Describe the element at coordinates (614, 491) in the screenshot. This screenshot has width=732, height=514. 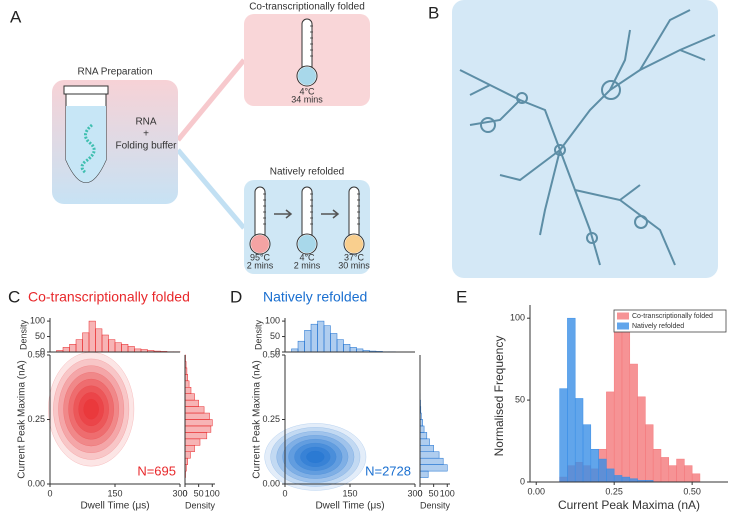
I see `x-tick-label: 0.25` at that location.